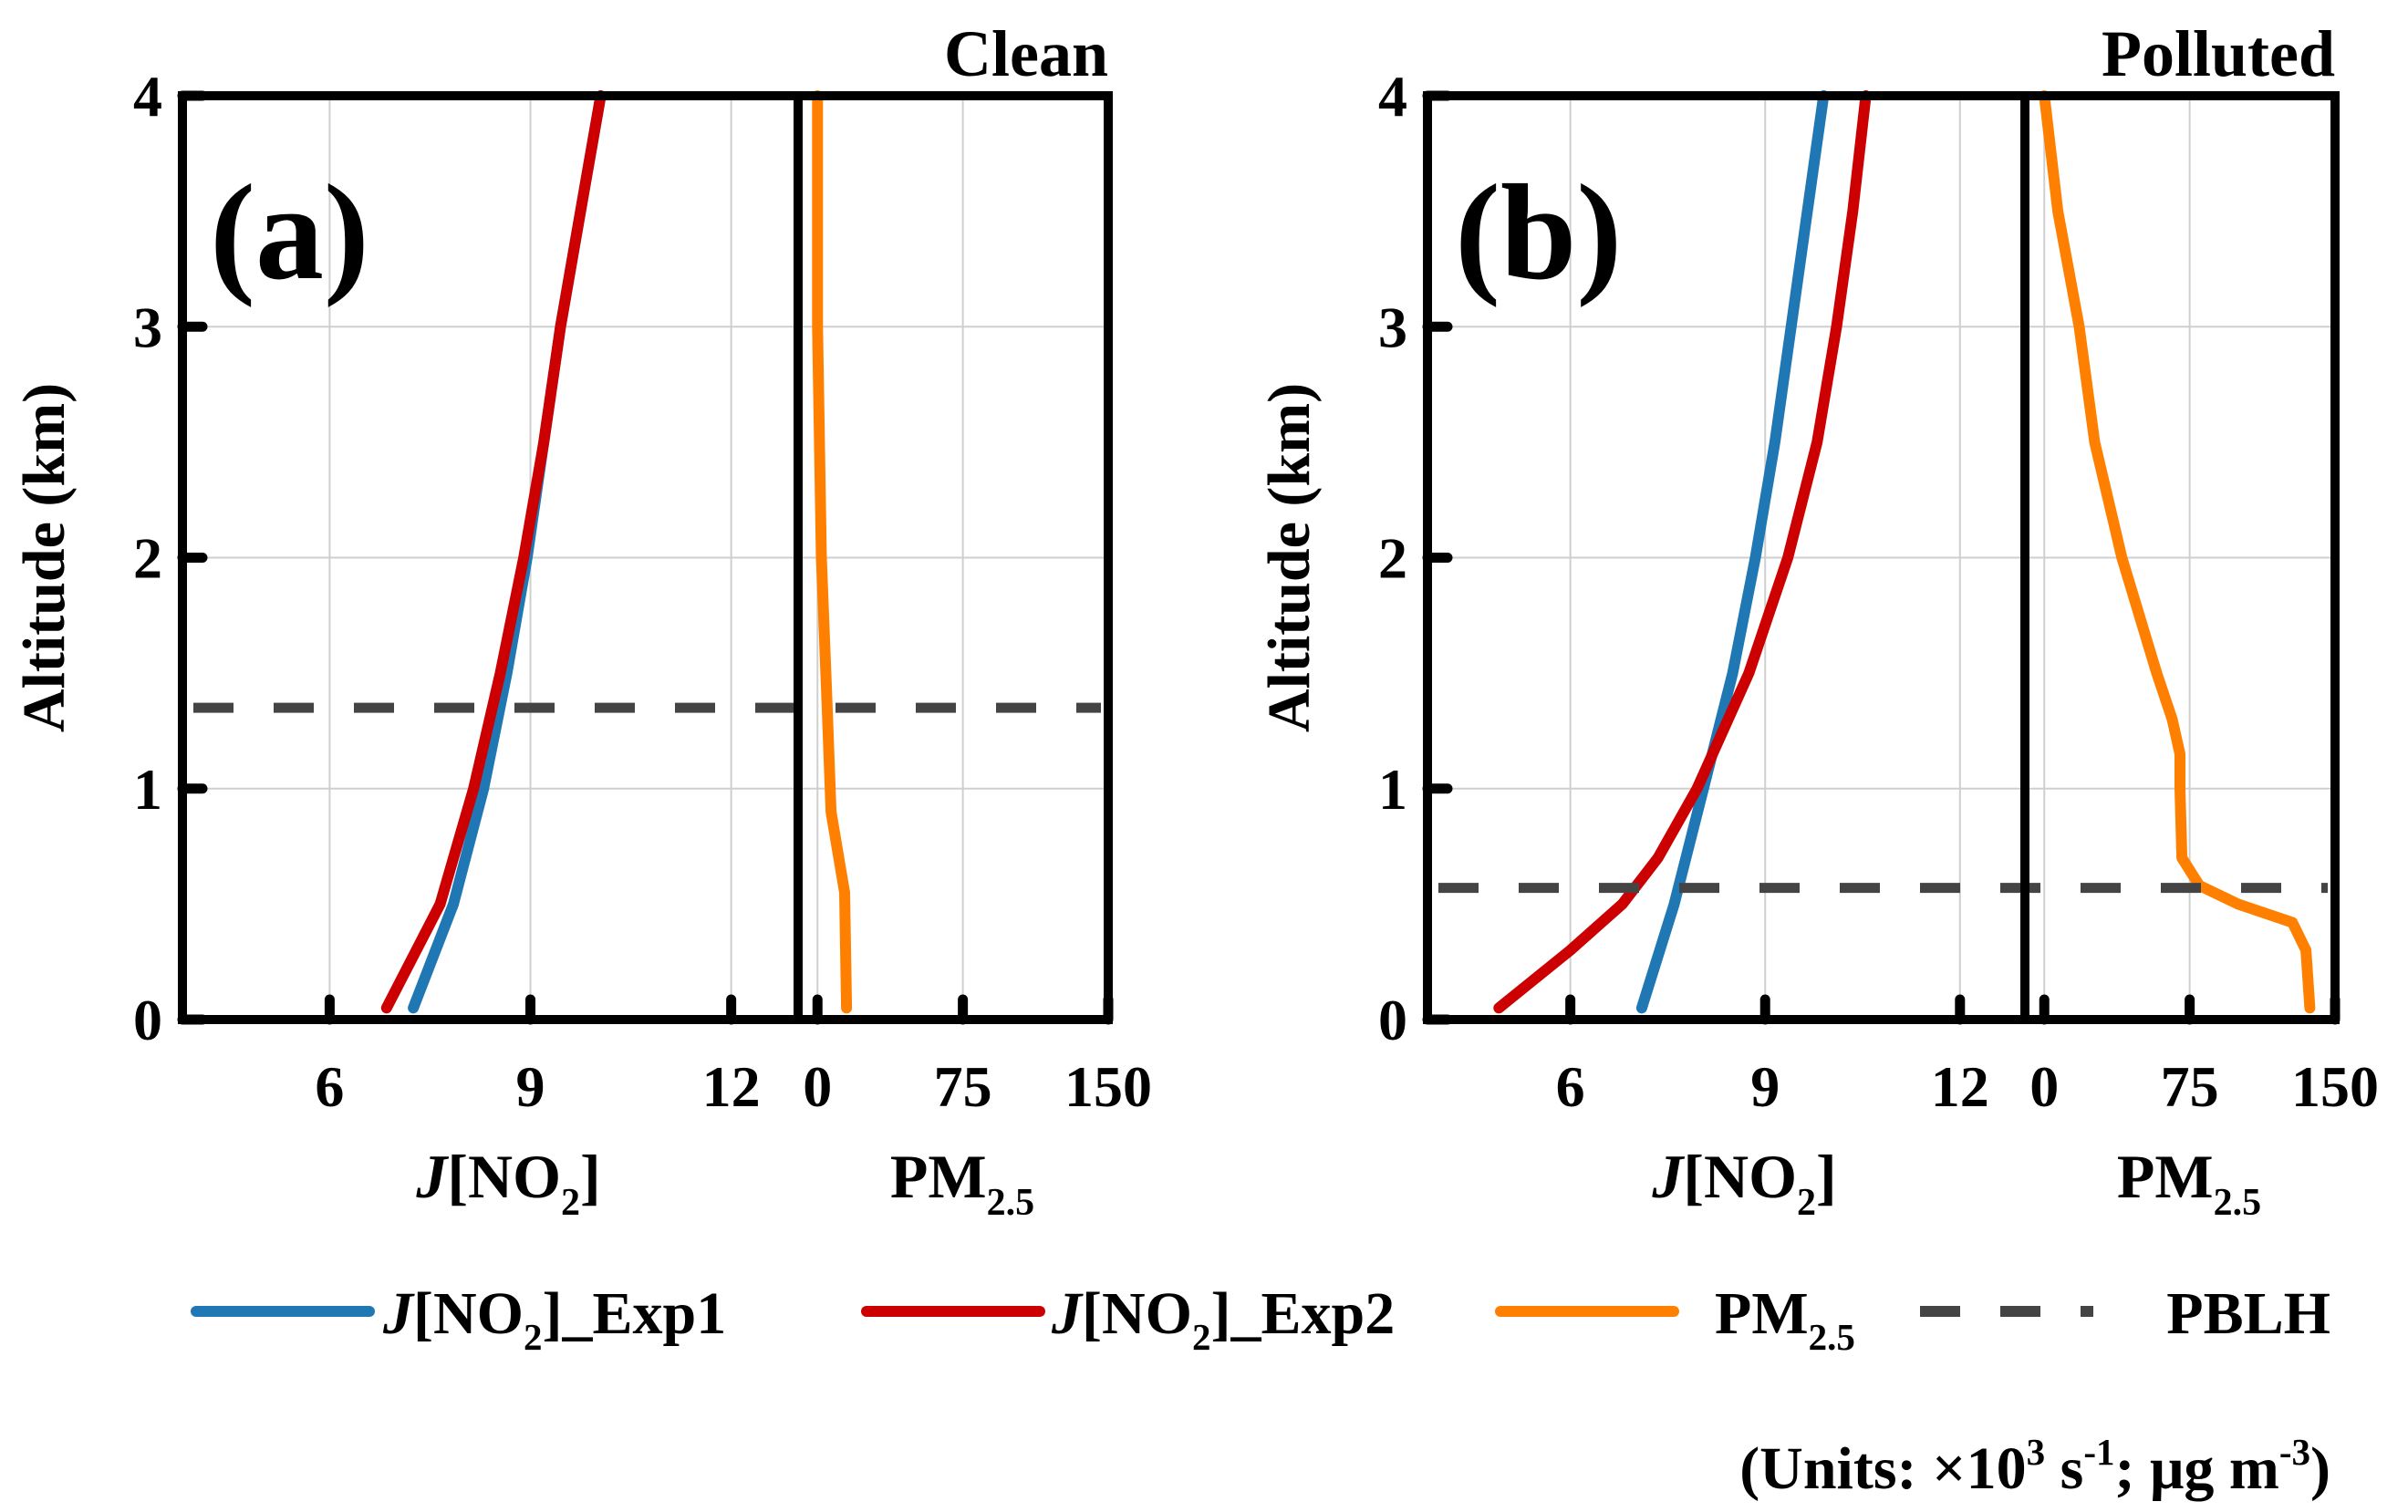 This screenshot has width=2408, height=1512. I want to click on legend-item-exp1-label: J[NO2]_Exp1, so click(554, 1319).